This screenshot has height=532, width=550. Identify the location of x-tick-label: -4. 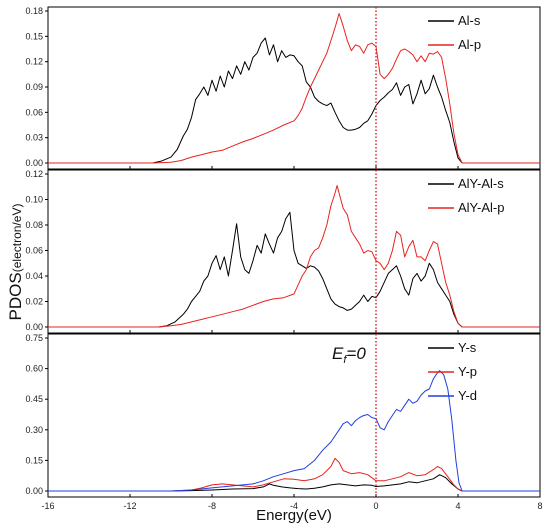
(294, 506).